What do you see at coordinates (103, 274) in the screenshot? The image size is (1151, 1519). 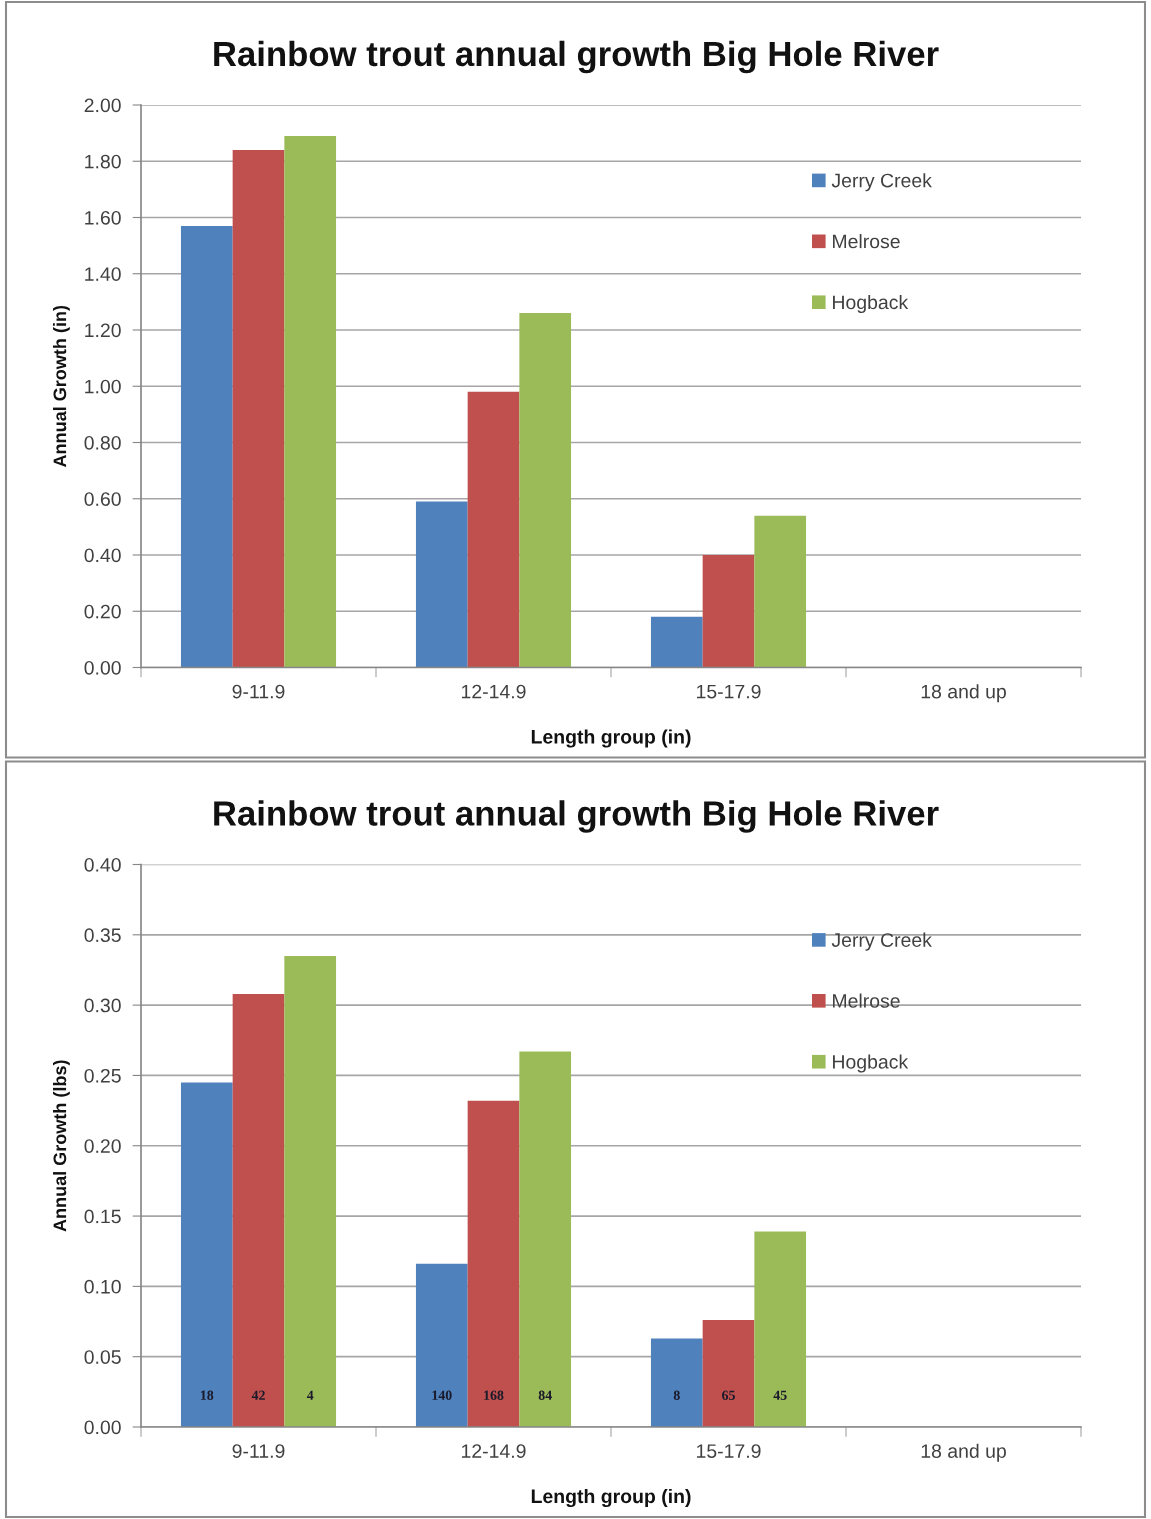 I see `y-tick-label: 1.40` at bounding box center [103, 274].